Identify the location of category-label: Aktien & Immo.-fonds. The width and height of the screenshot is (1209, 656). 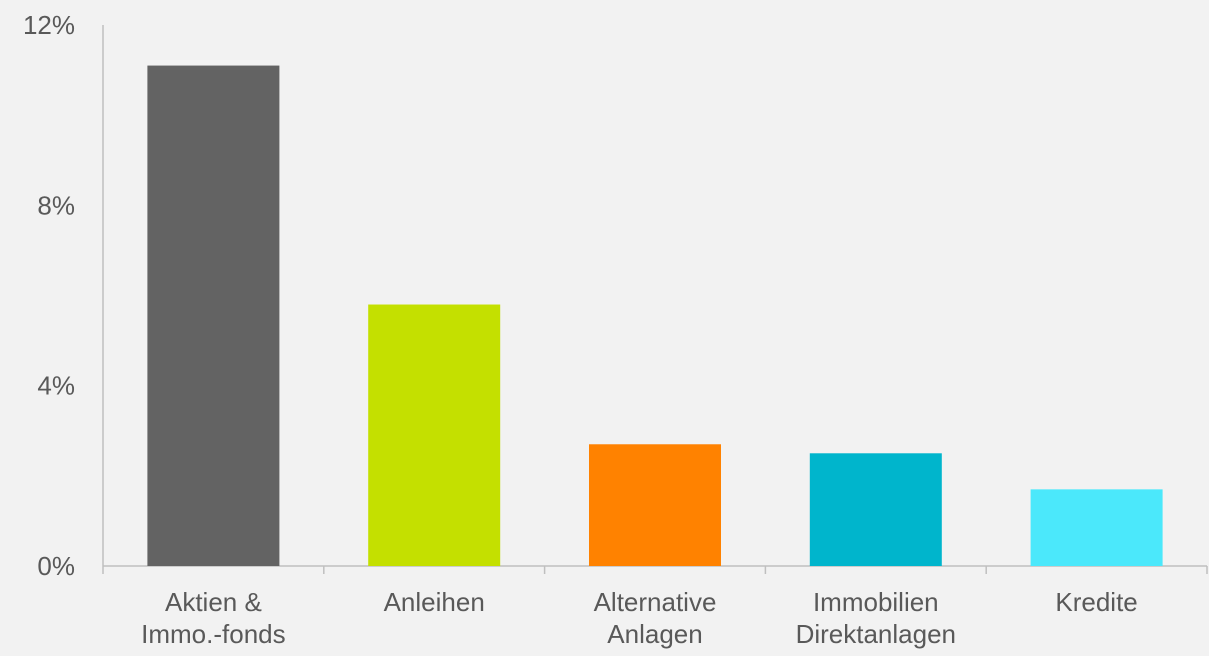
(213, 618).